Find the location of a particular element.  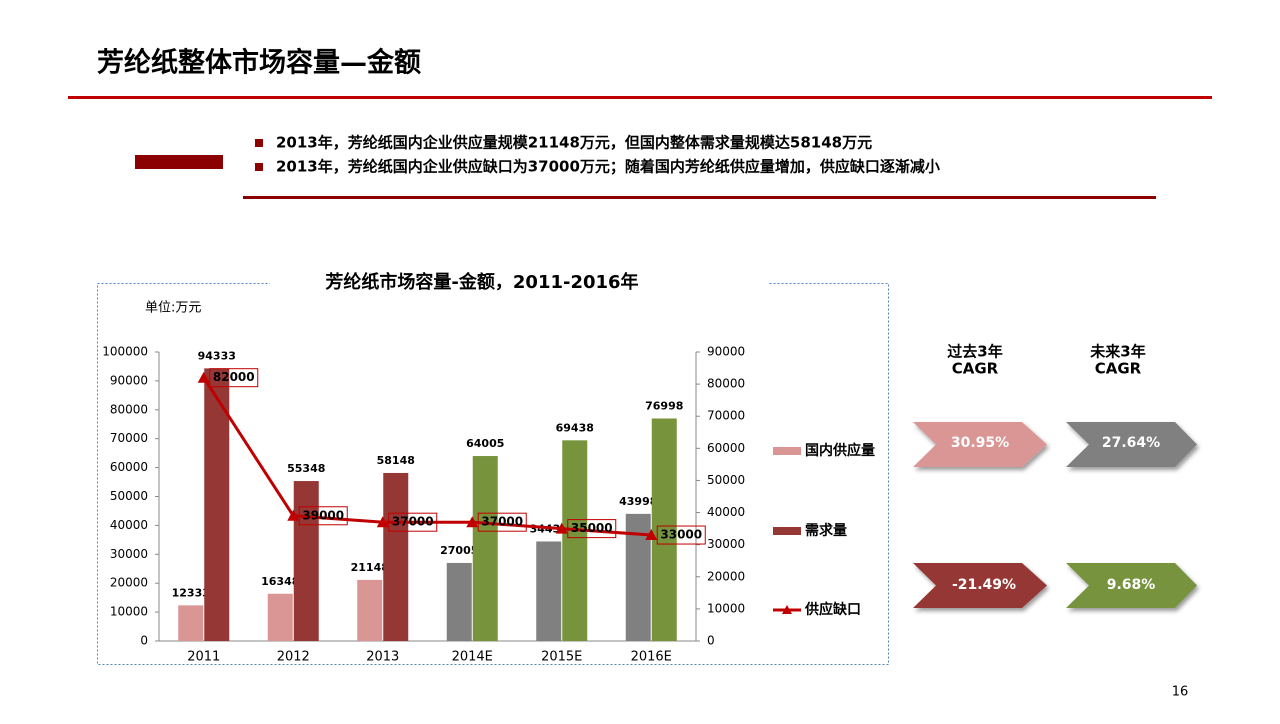

data-label: 33000 is located at coordinates (681, 535).